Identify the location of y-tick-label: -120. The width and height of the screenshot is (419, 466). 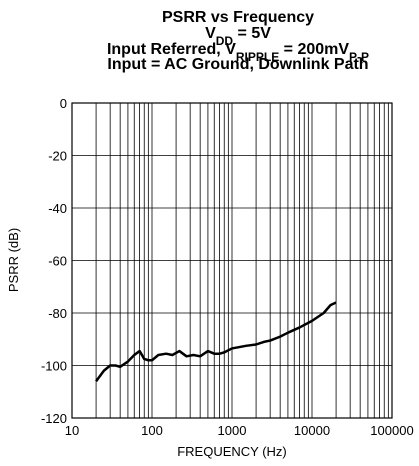
(54, 418).